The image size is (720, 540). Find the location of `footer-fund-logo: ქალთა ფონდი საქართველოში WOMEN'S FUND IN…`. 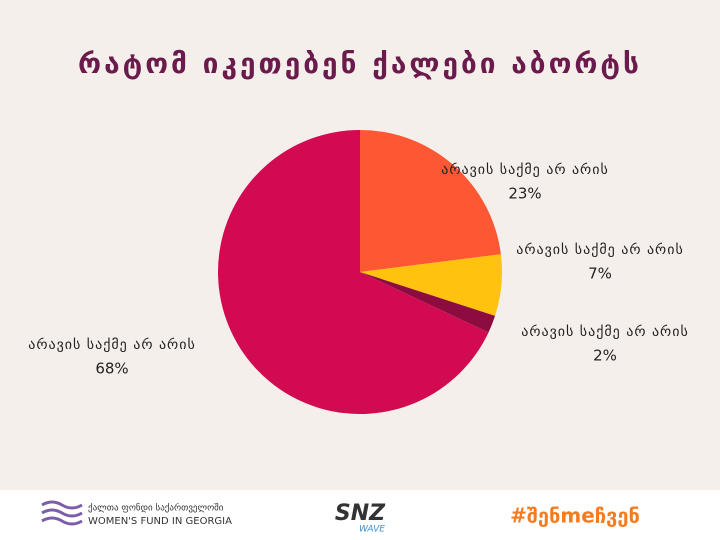

footer-fund-logo: ქალთა ფონდი საქართველოში WOMEN'S FUND IN… is located at coordinates (136, 513).